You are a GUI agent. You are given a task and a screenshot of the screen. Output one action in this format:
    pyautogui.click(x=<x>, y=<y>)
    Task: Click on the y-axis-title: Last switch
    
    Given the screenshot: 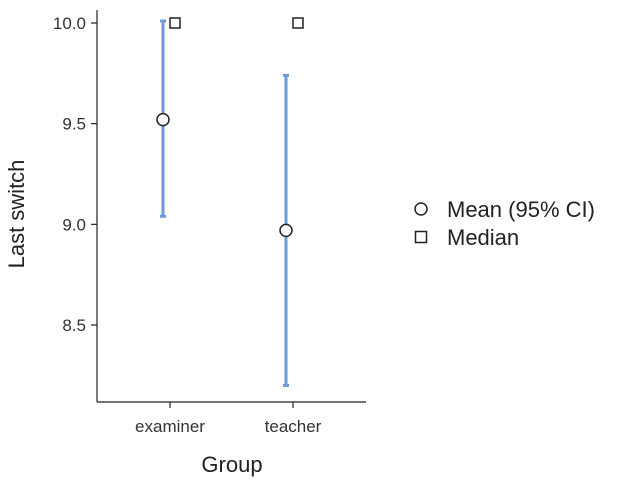 What is the action you would take?
    pyautogui.click(x=16, y=214)
    